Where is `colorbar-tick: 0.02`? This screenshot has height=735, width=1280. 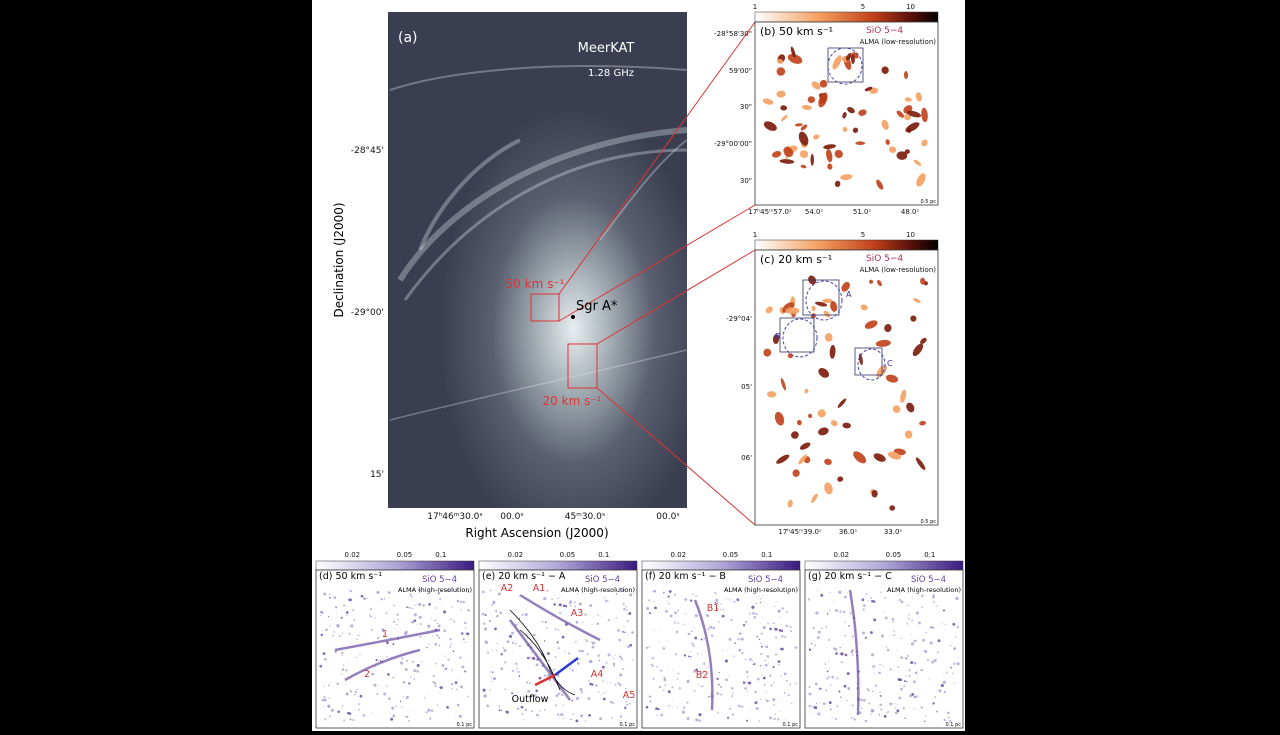
colorbar-tick: 0.02 is located at coordinates (353, 555).